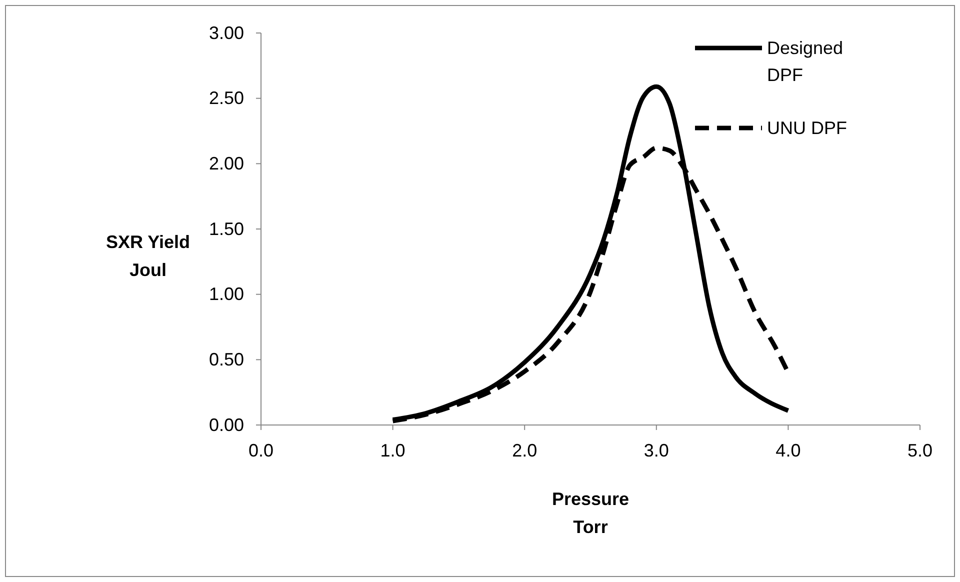 The width and height of the screenshot is (960, 582). Describe the element at coordinates (226, 359) in the screenshot. I see `y-tick-label: 0.50` at that location.